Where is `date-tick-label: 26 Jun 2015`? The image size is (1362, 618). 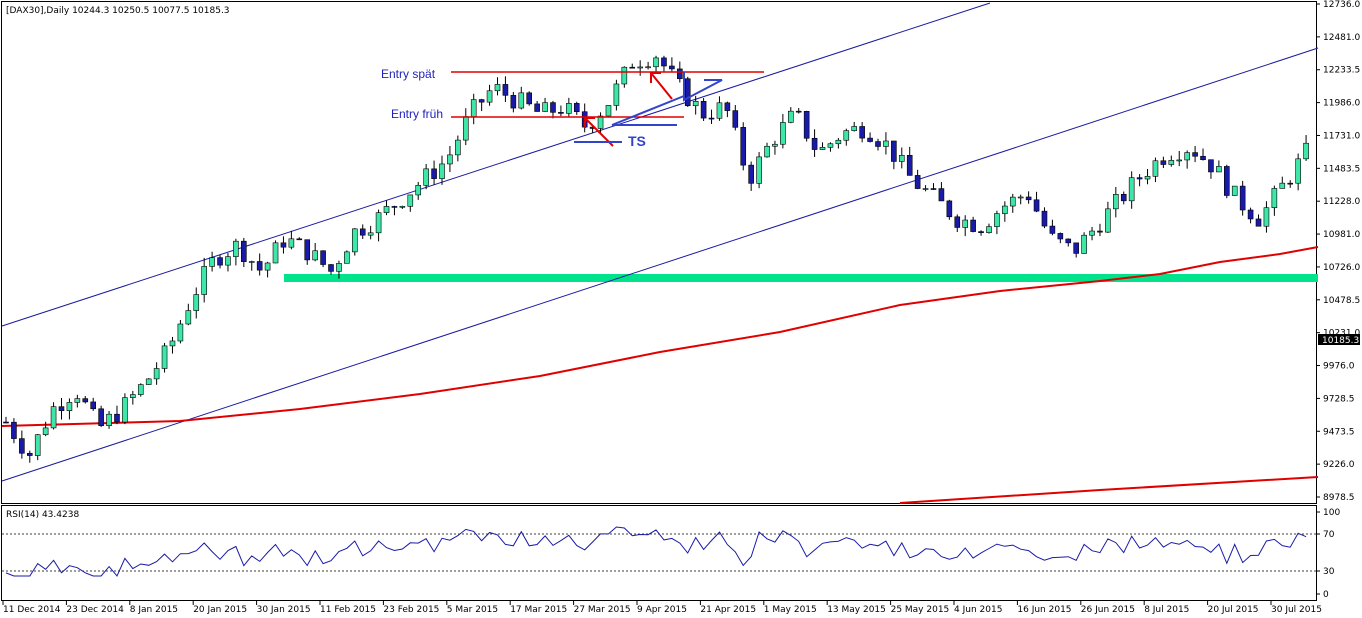
date-tick-label: 26 Jun 2015 is located at coordinates (1108, 610).